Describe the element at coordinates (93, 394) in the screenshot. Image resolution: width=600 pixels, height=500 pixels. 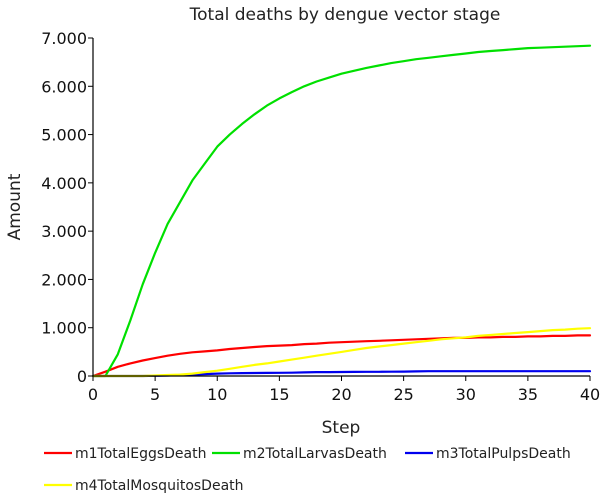
I see `x-tick-label: 0` at that location.